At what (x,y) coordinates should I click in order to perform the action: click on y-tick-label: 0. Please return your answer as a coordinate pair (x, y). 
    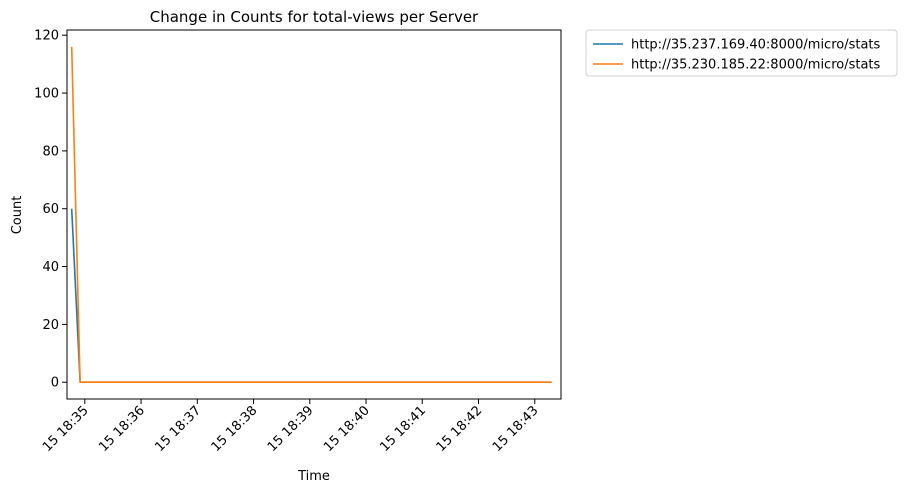
    Looking at the image, I should click on (55, 383).